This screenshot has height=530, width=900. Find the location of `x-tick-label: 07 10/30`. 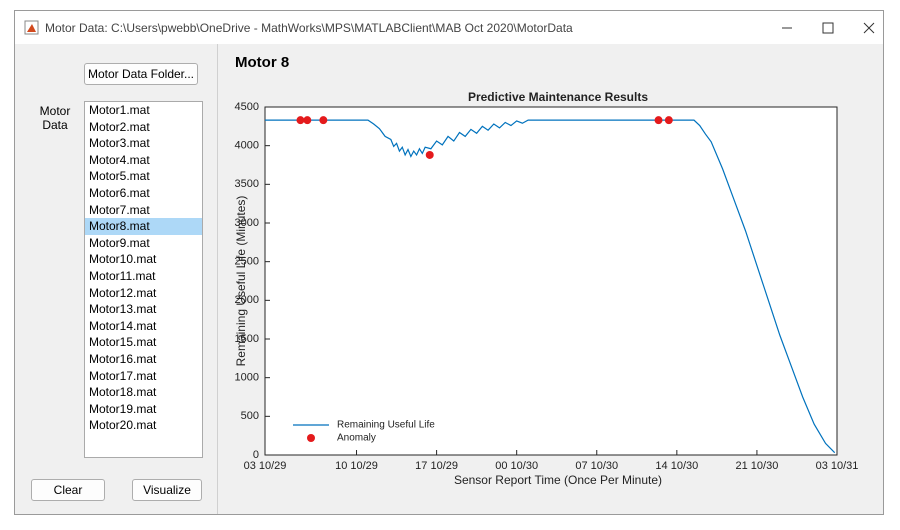

x-tick-label: 07 10/30 is located at coordinates (596, 466).